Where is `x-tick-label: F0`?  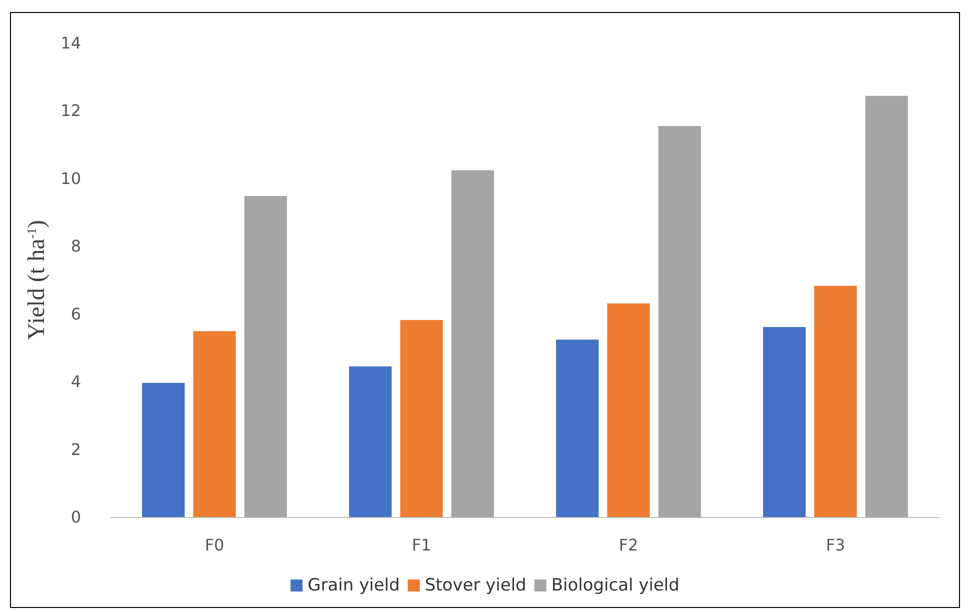
x-tick-label: F0 is located at coordinates (214, 545).